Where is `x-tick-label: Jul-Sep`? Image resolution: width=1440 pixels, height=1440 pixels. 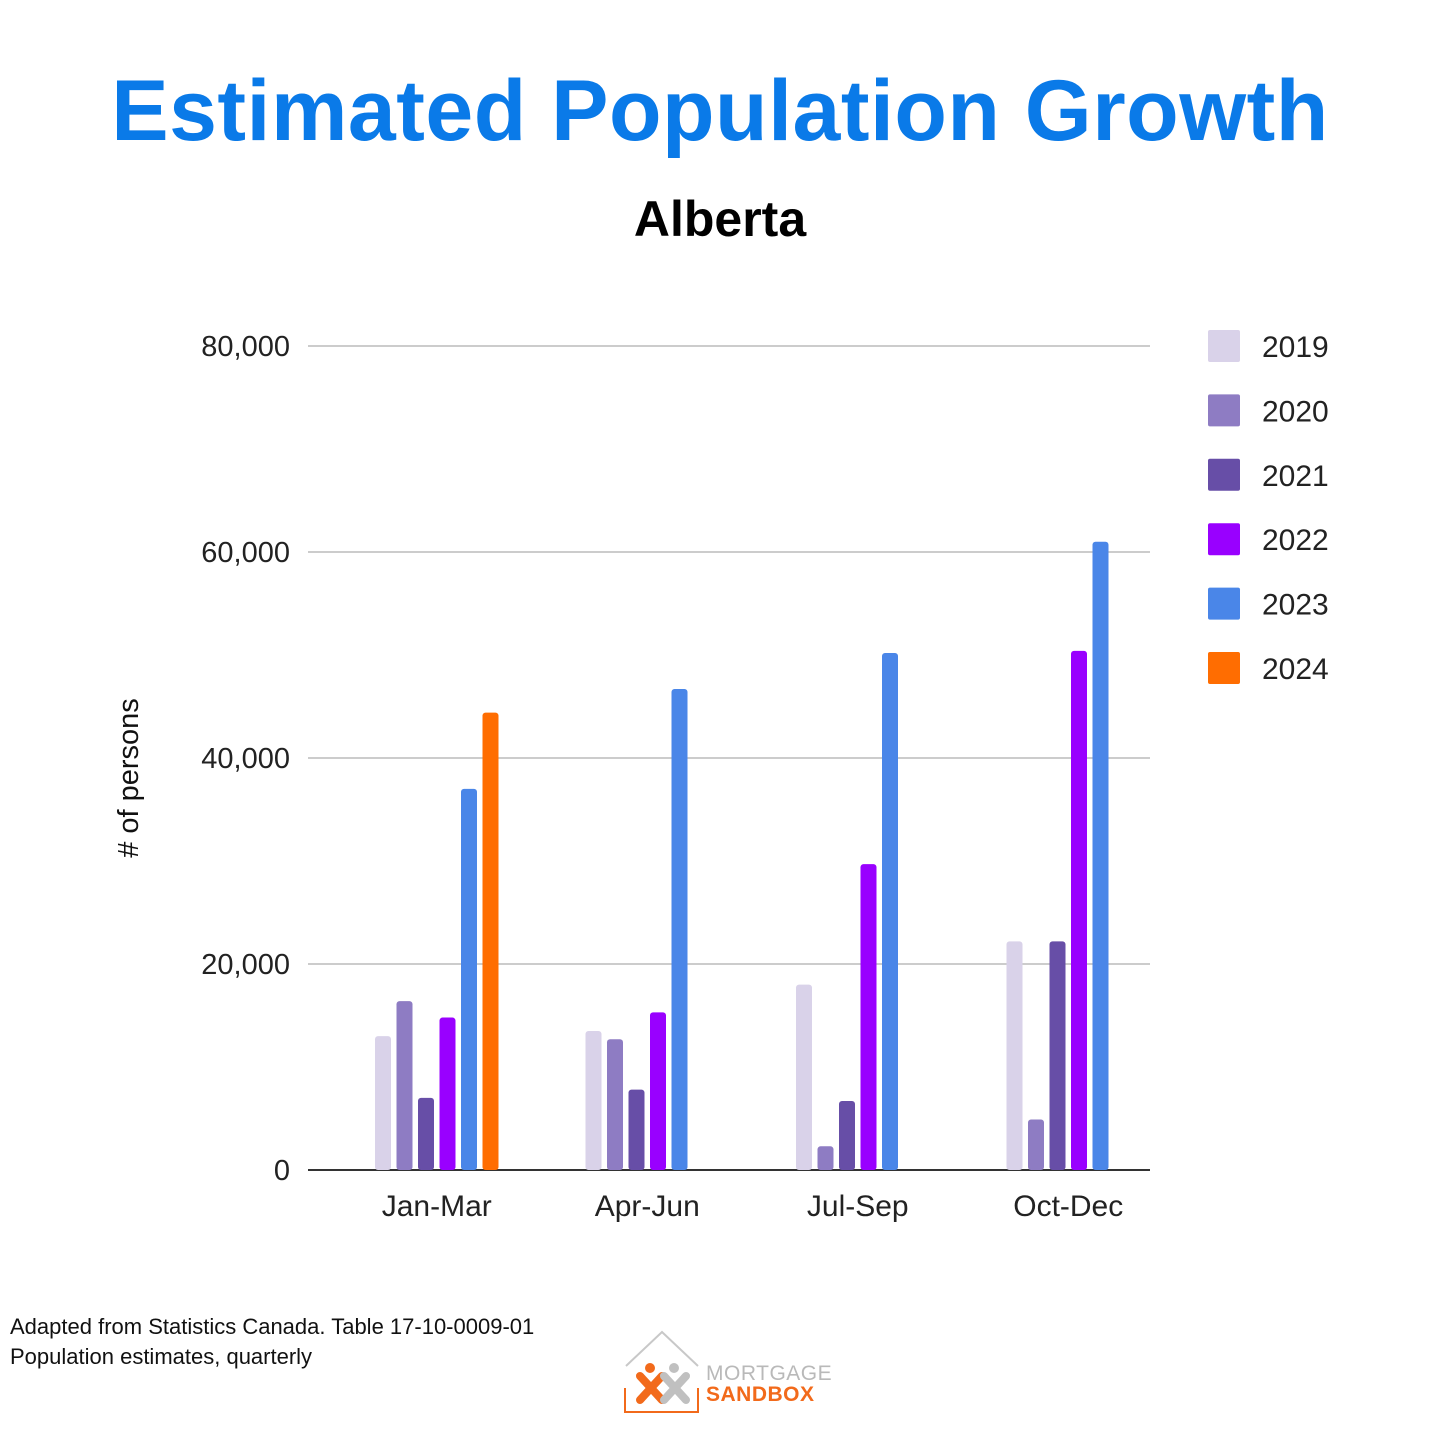 x-tick-label: Jul-Sep is located at coordinates (858, 1206).